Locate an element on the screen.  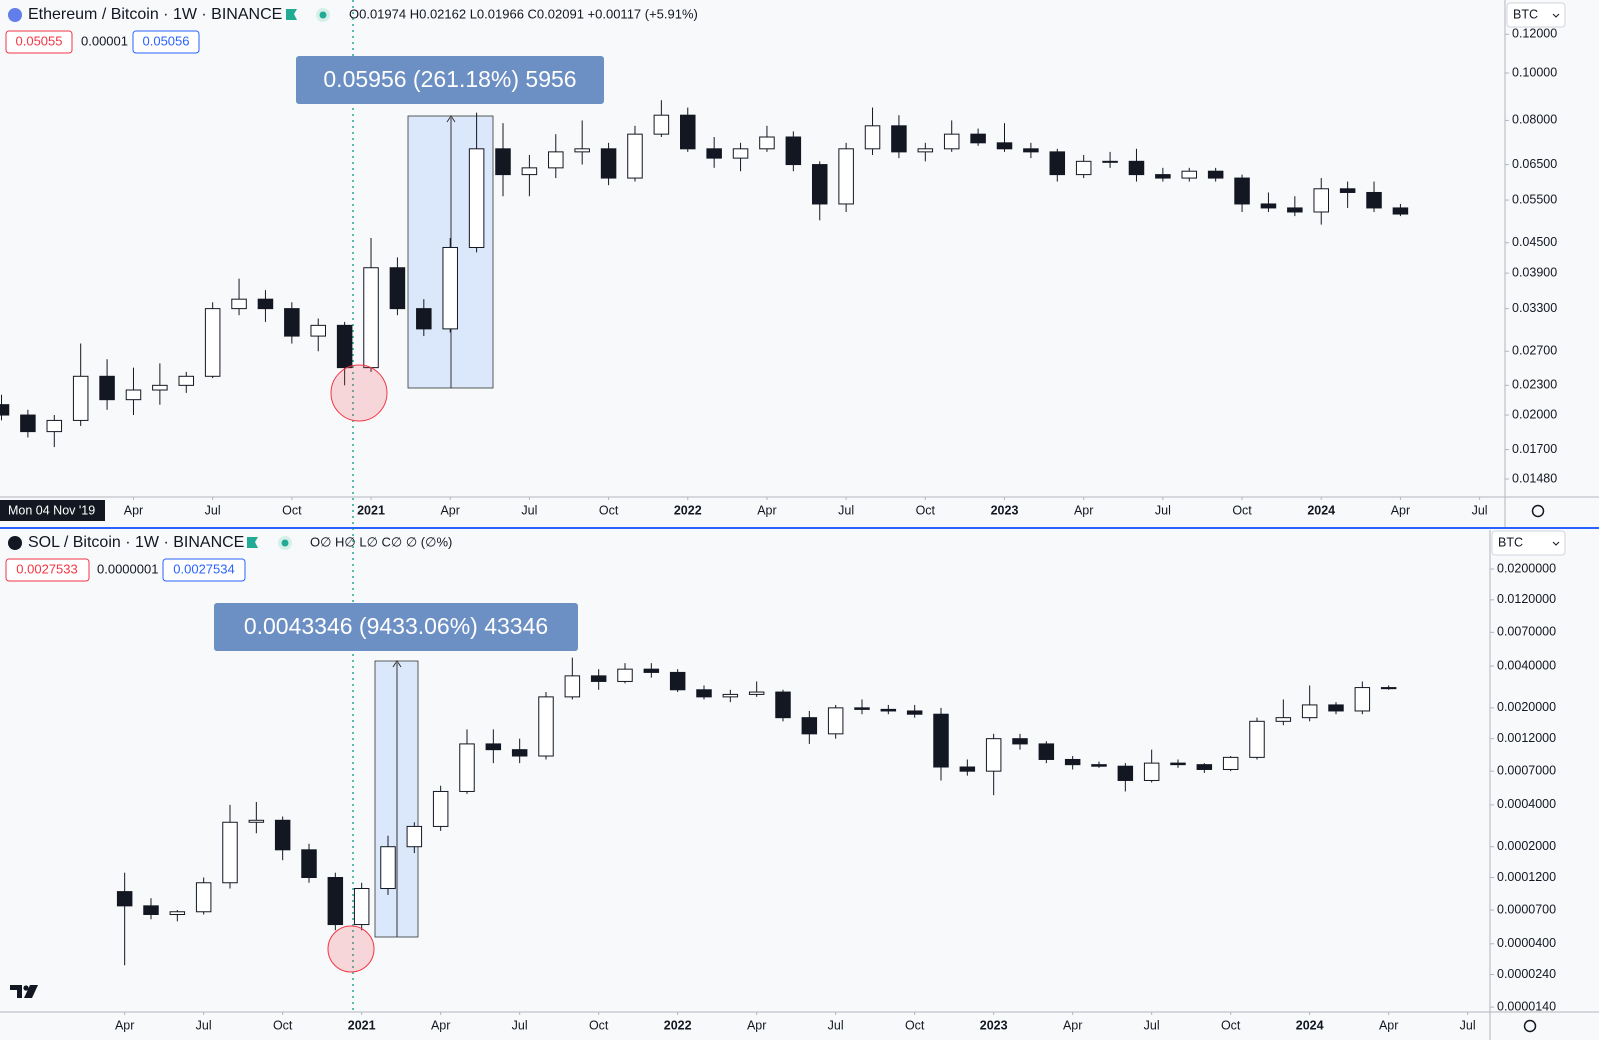
bottom-bar is located at coordinates (799, 1048).